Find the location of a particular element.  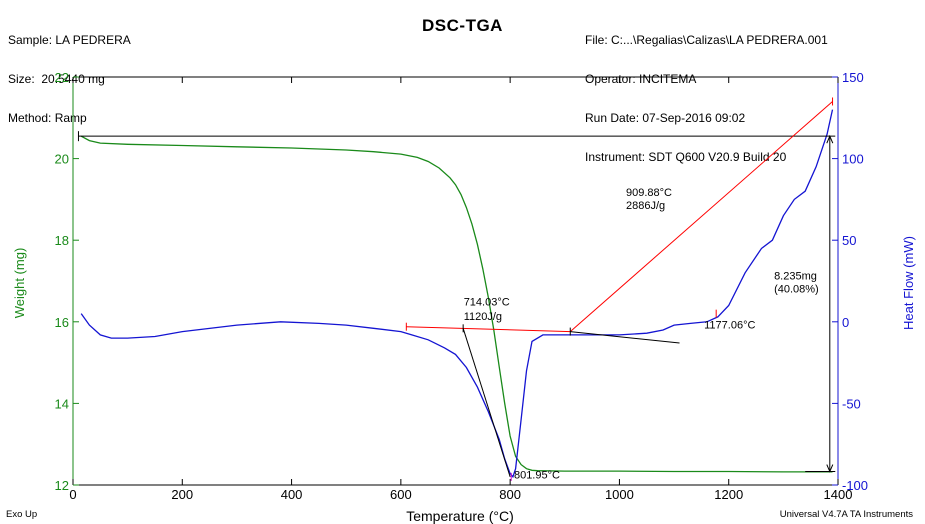

peak2-tangent is located at coordinates (625, 337).